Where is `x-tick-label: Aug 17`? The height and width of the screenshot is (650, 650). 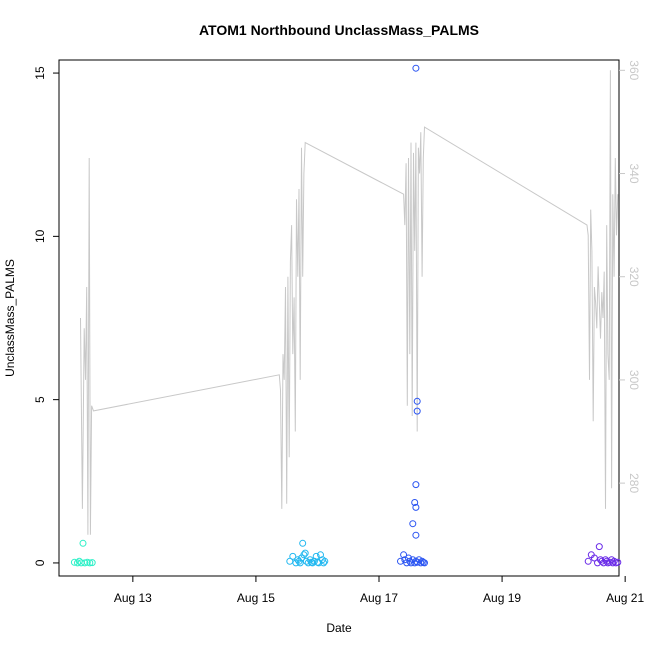 x-tick-label: Aug 17 is located at coordinates (379, 598).